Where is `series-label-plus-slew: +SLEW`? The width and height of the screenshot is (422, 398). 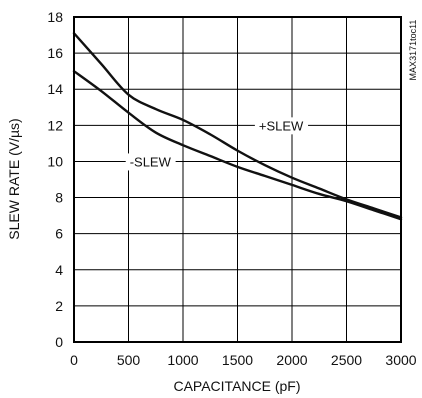 series-label-plus-slew: +SLEW is located at coordinates (281, 125).